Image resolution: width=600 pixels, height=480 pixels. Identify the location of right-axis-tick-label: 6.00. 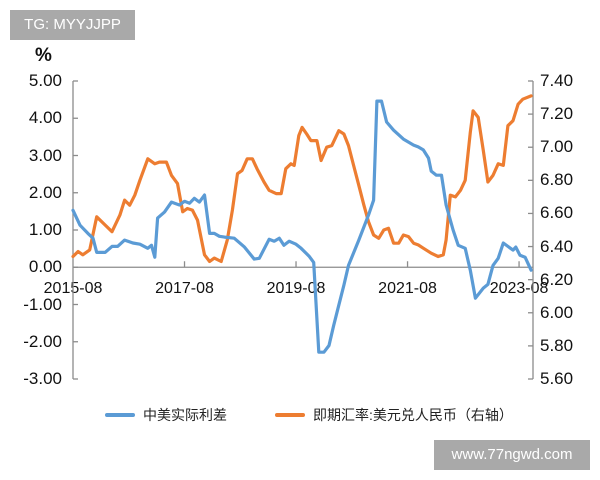
(557, 312).